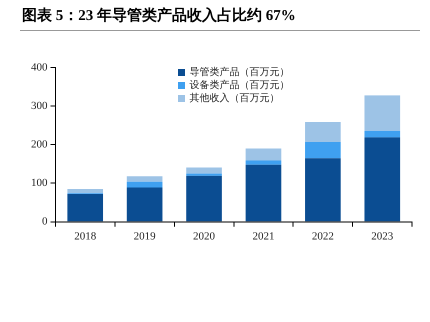 The height and width of the screenshot is (322, 430). I want to click on y-tick-label: 400, so click(39, 67).